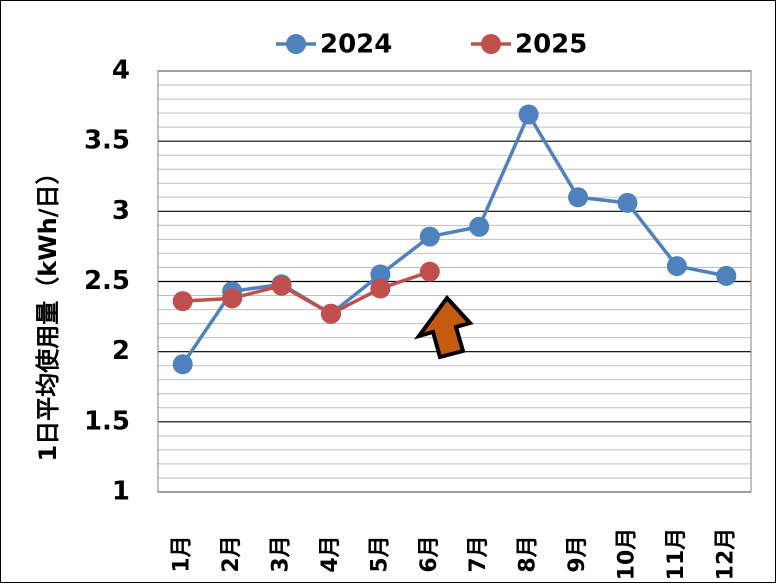 The height and width of the screenshot is (585, 778). Describe the element at coordinates (725, 554) in the screenshot. I see `x-tick-label: 12月` at that location.